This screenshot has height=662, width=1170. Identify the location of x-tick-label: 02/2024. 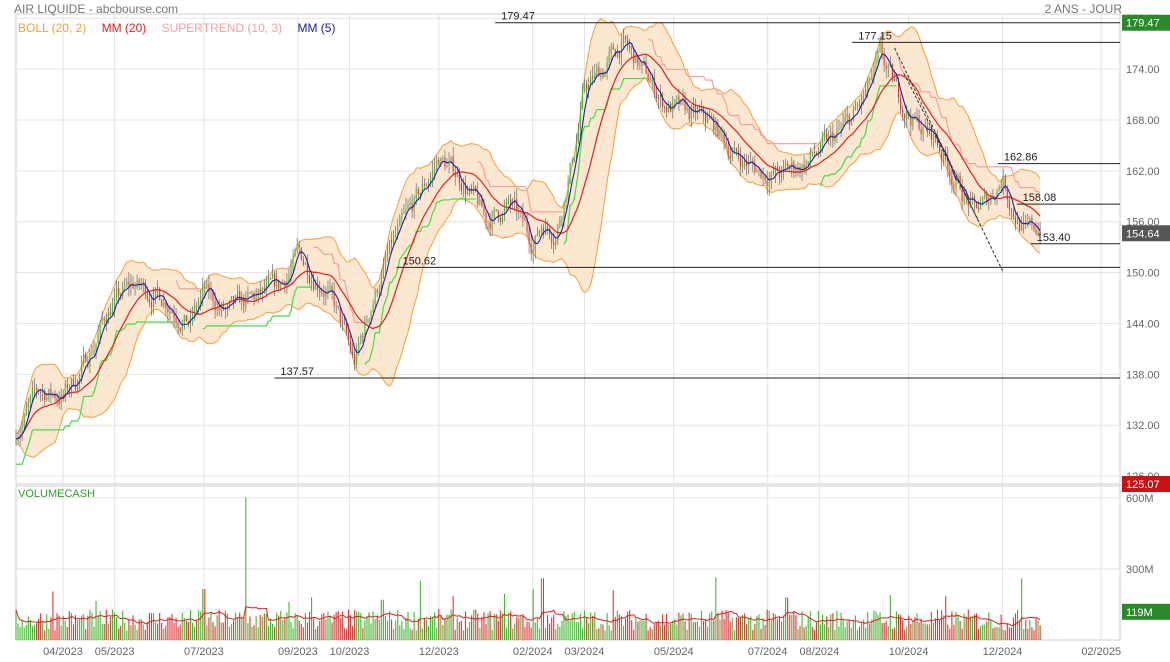
(533, 652).